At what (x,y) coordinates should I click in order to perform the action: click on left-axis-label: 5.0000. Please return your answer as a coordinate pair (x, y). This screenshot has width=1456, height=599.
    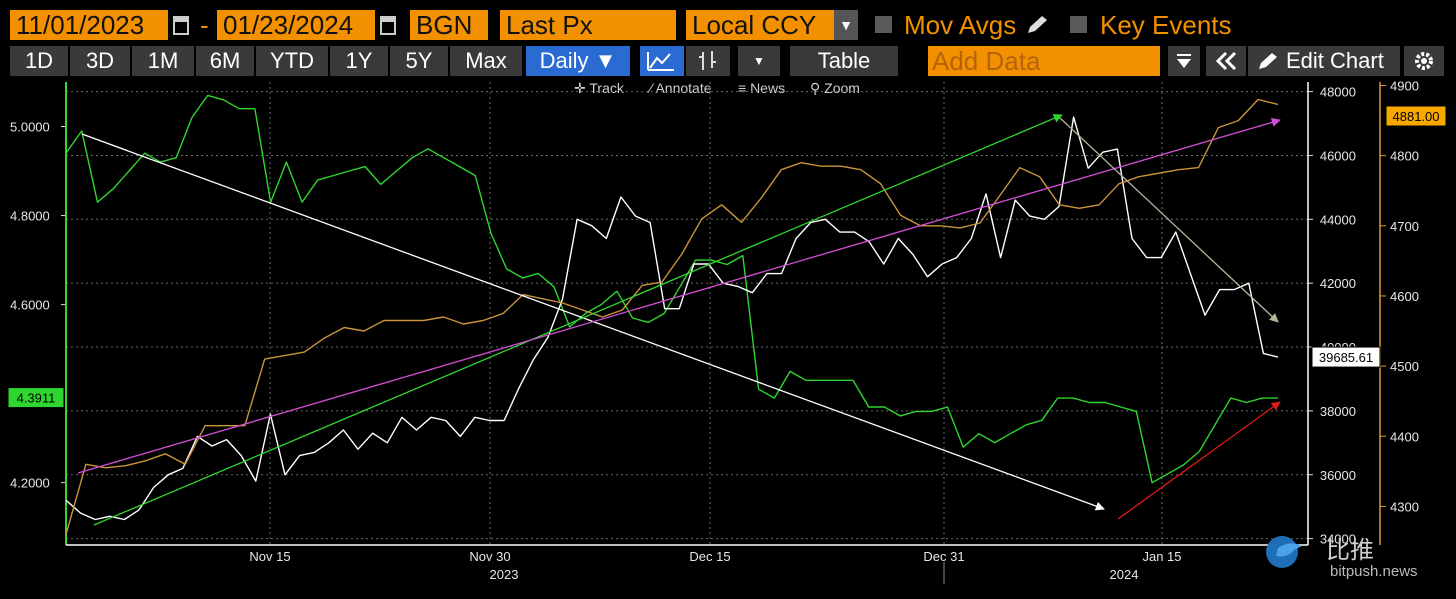
    Looking at the image, I should click on (30, 127).